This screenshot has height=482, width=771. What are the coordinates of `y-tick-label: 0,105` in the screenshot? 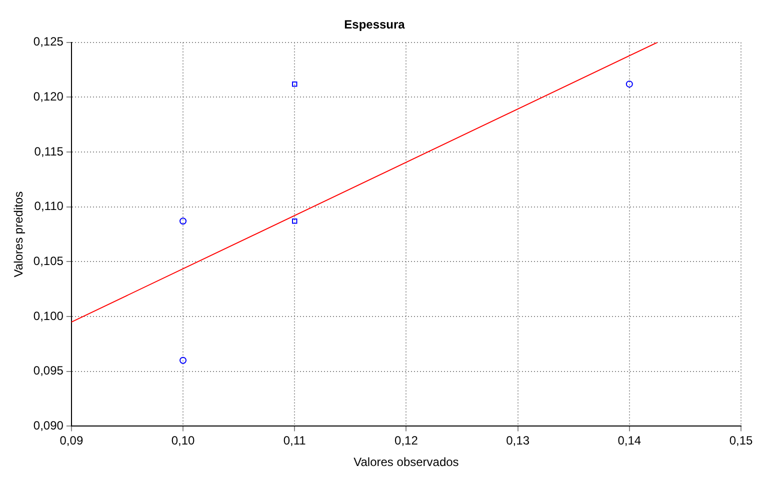 It's located at (48, 261).